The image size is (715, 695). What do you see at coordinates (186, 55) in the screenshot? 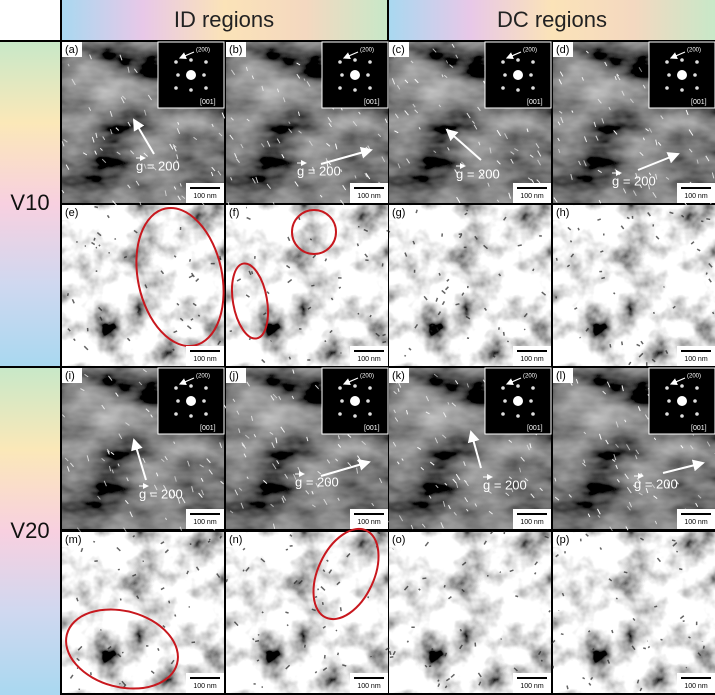
I see `inset-arrow` at bounding box center [186, 55].